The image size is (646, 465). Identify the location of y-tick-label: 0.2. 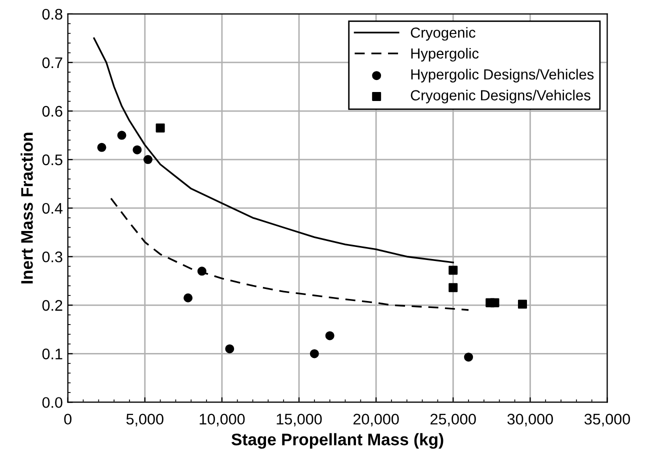
(52, 305).